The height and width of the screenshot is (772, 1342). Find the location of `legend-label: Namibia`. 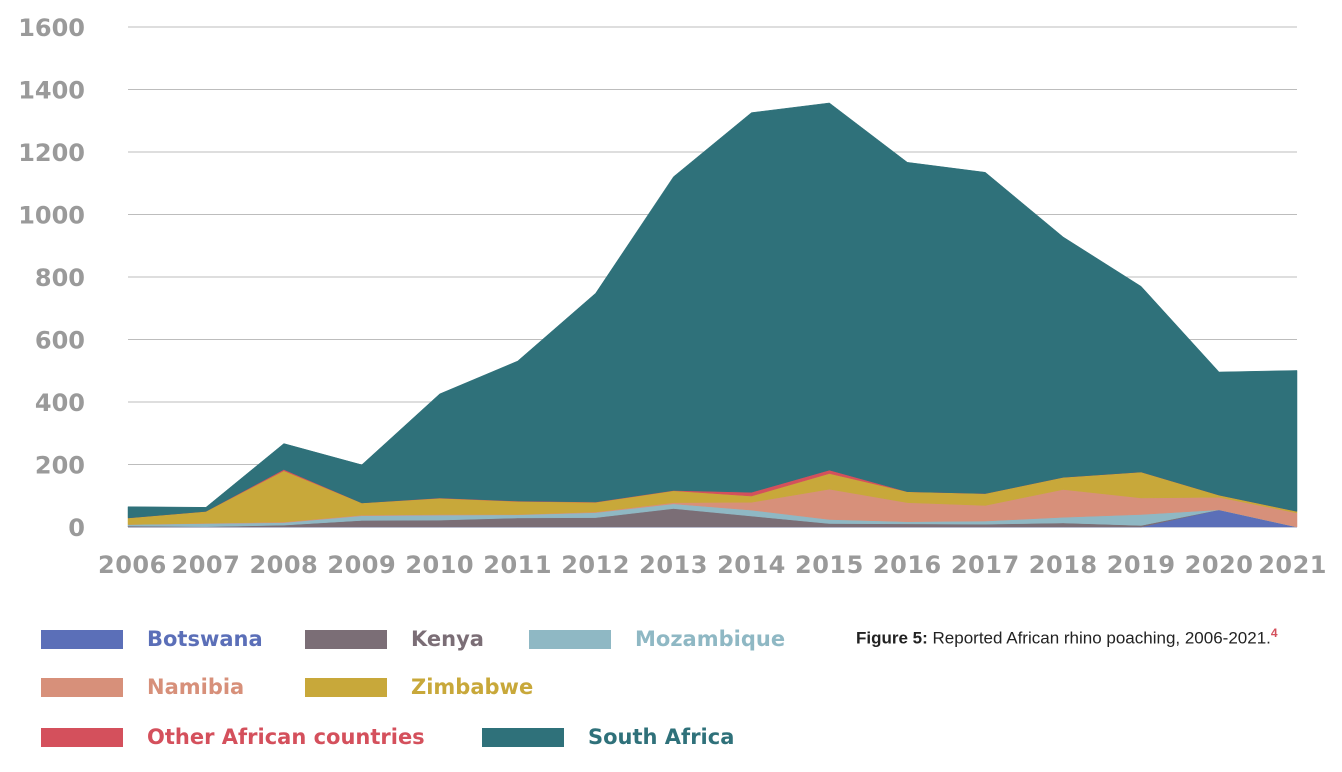

legend-label: Namibia is located at coordinates (196, 687).